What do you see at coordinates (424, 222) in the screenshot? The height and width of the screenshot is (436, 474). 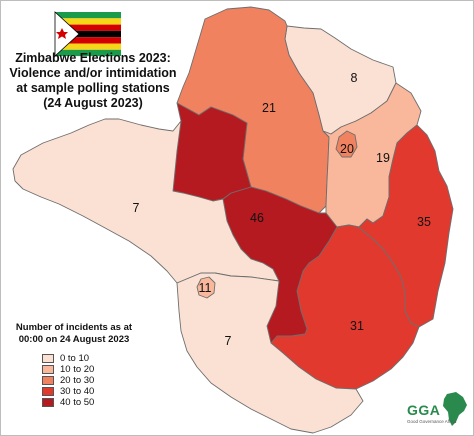 I see `value-manicaland: 35` at bounding box center [424, 222].